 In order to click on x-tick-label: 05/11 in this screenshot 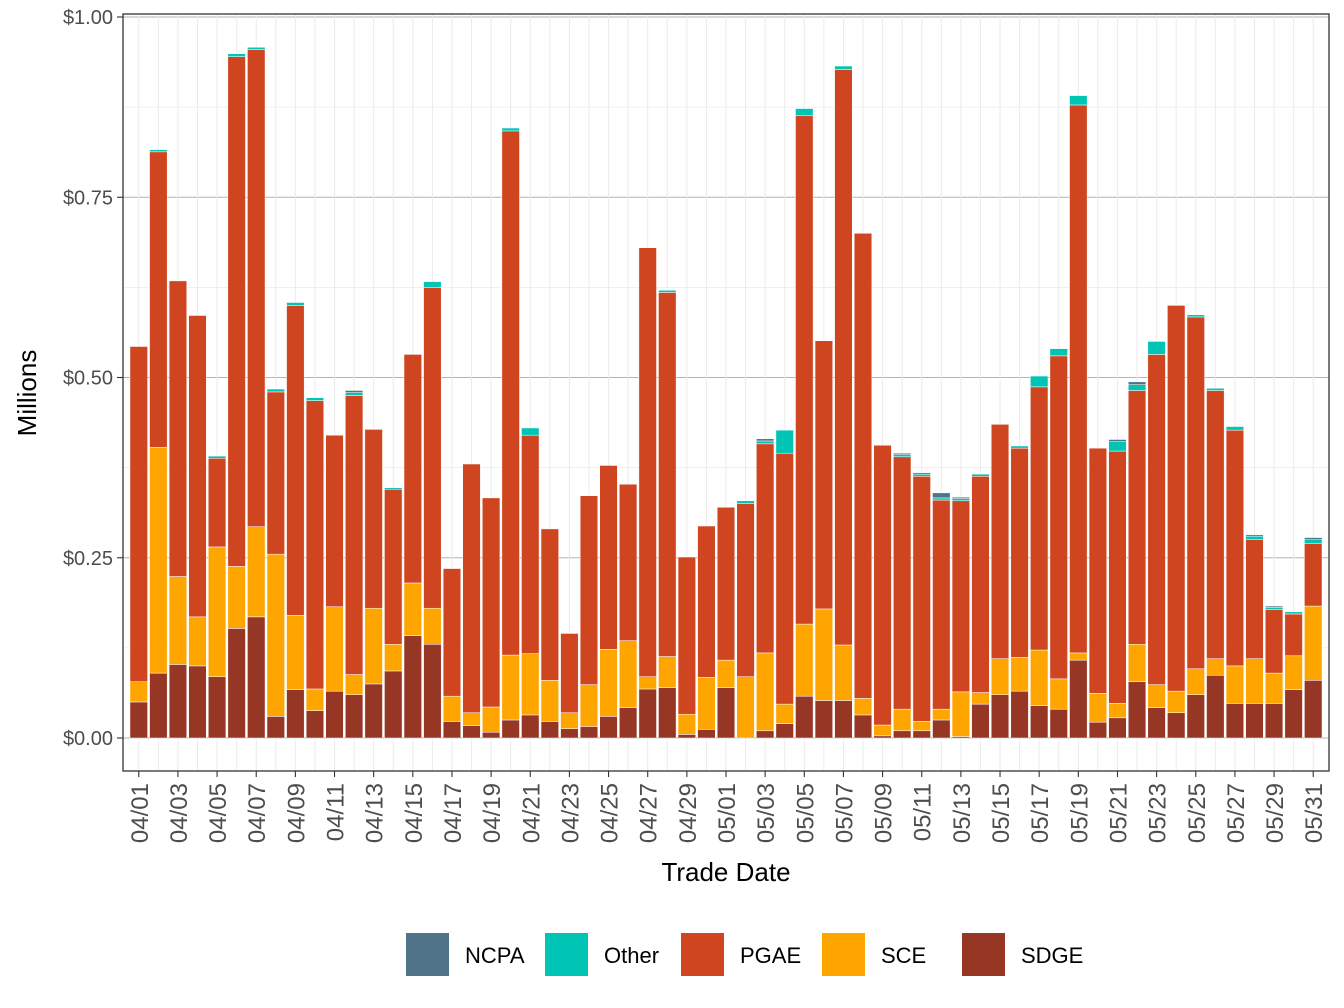, I will do `click(923, 812)`.